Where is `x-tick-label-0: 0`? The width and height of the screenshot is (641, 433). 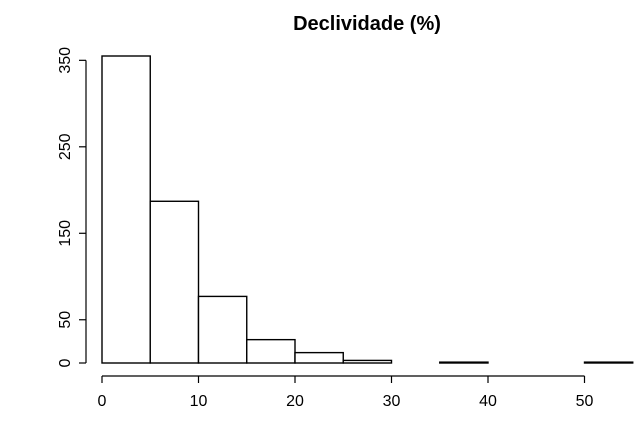 x-tick-label-0: 0 is located at coordinates (102, 401).